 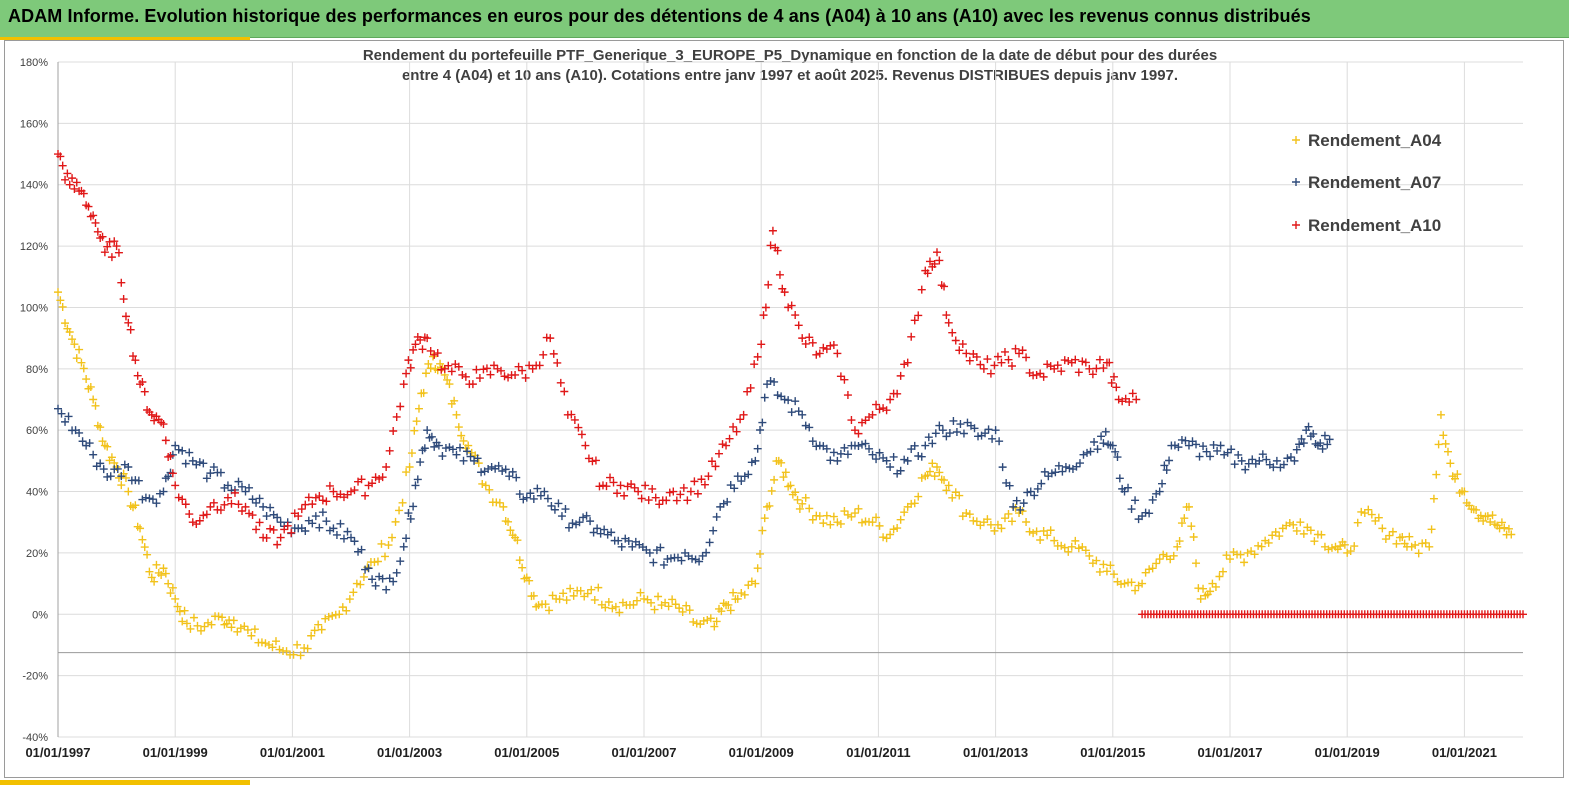 What do you see at coordinates (1523, 614) in the screenshot?
I see `data-point-zero` at bounding box center [1523, 614].